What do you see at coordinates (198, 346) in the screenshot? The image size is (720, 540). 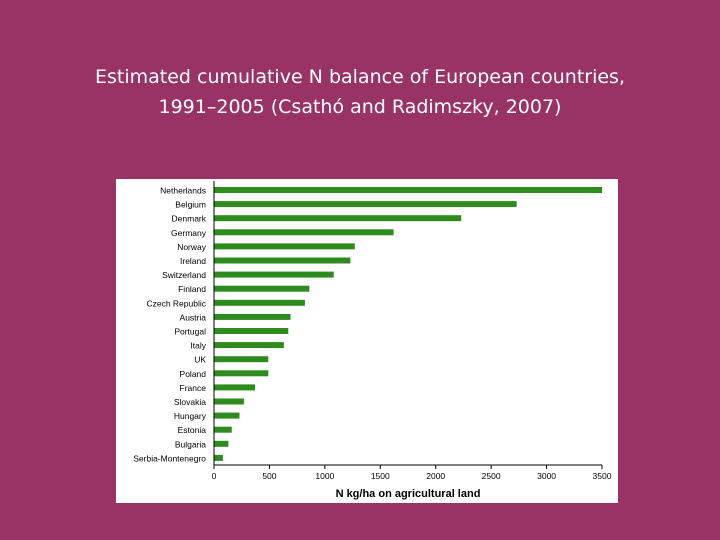 I see `category-label: Italy` at bounding box center [198, 346].